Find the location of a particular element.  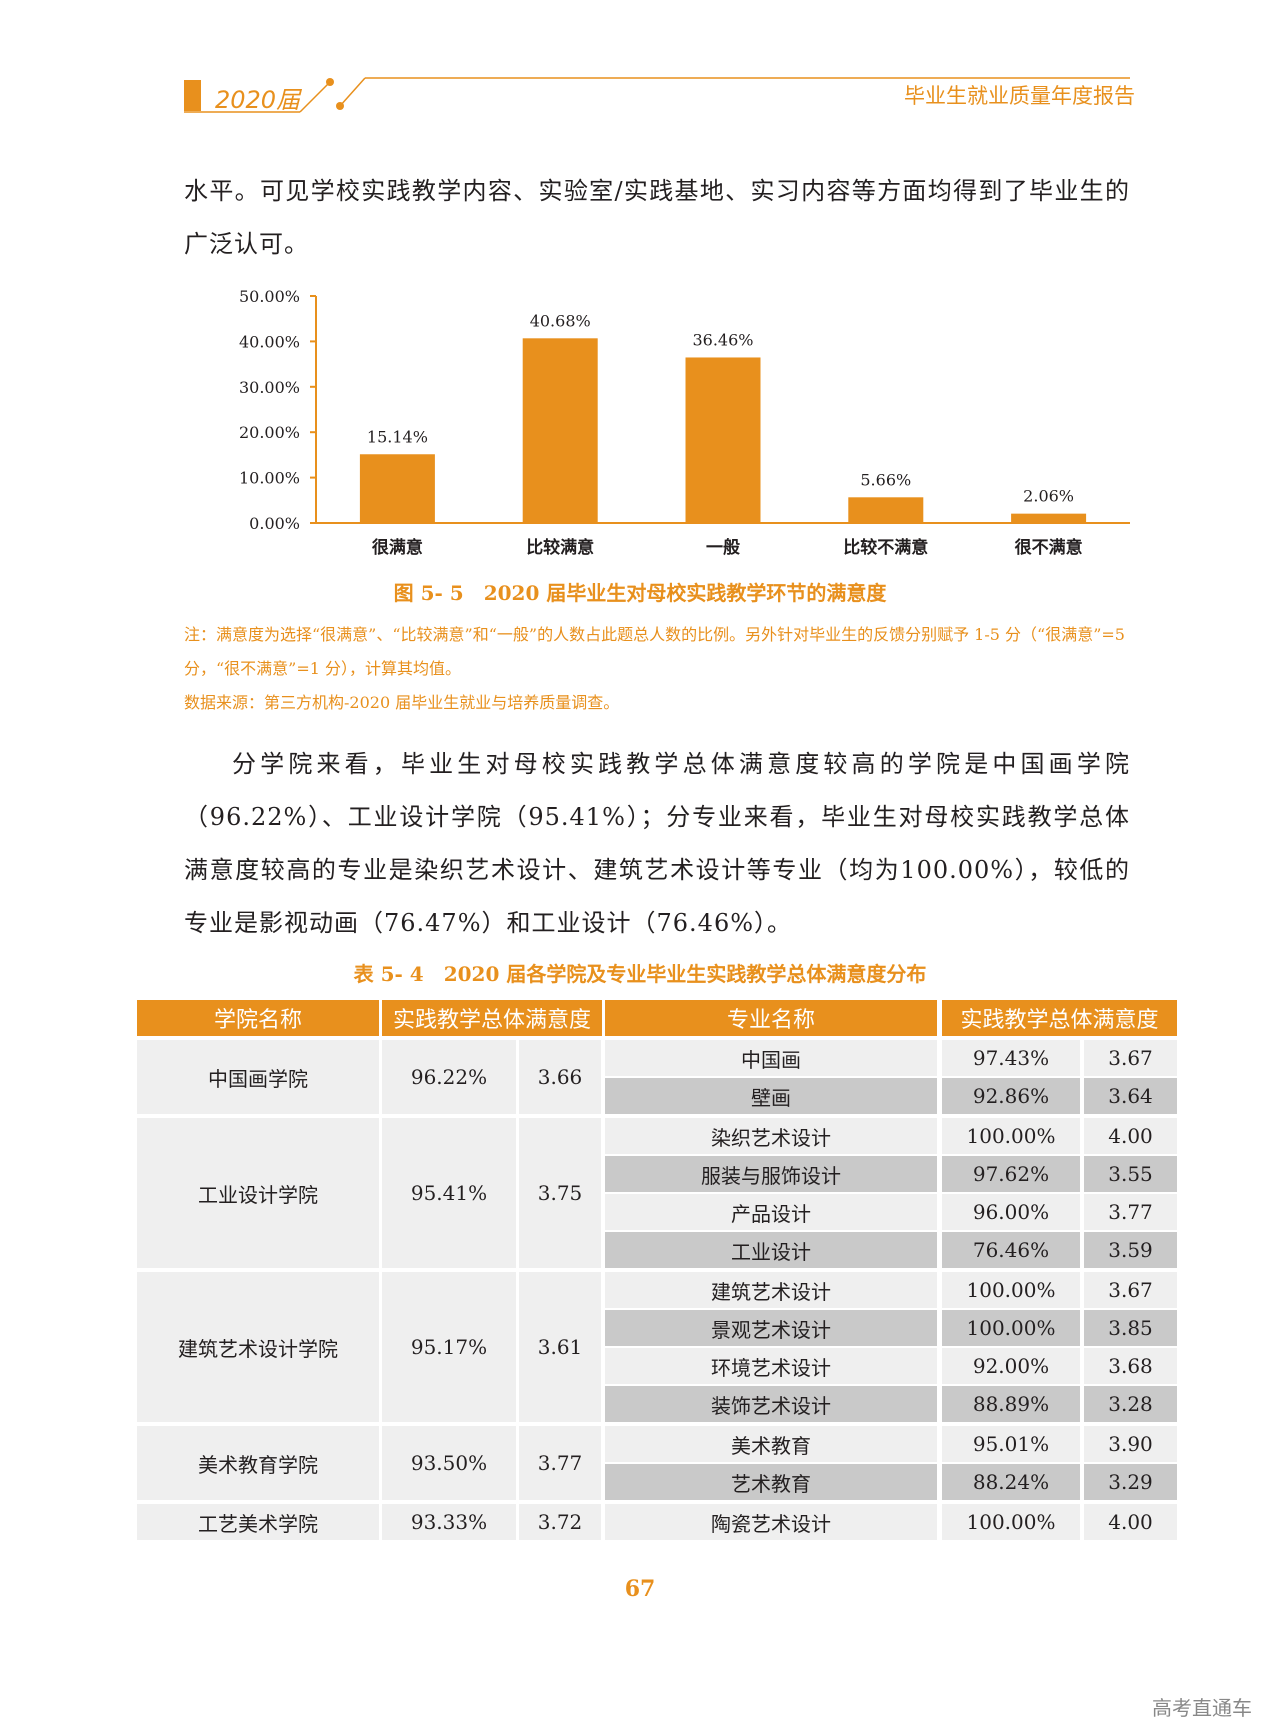

college-rate-cell: 93.50% is located at coordinates (449, 1463).